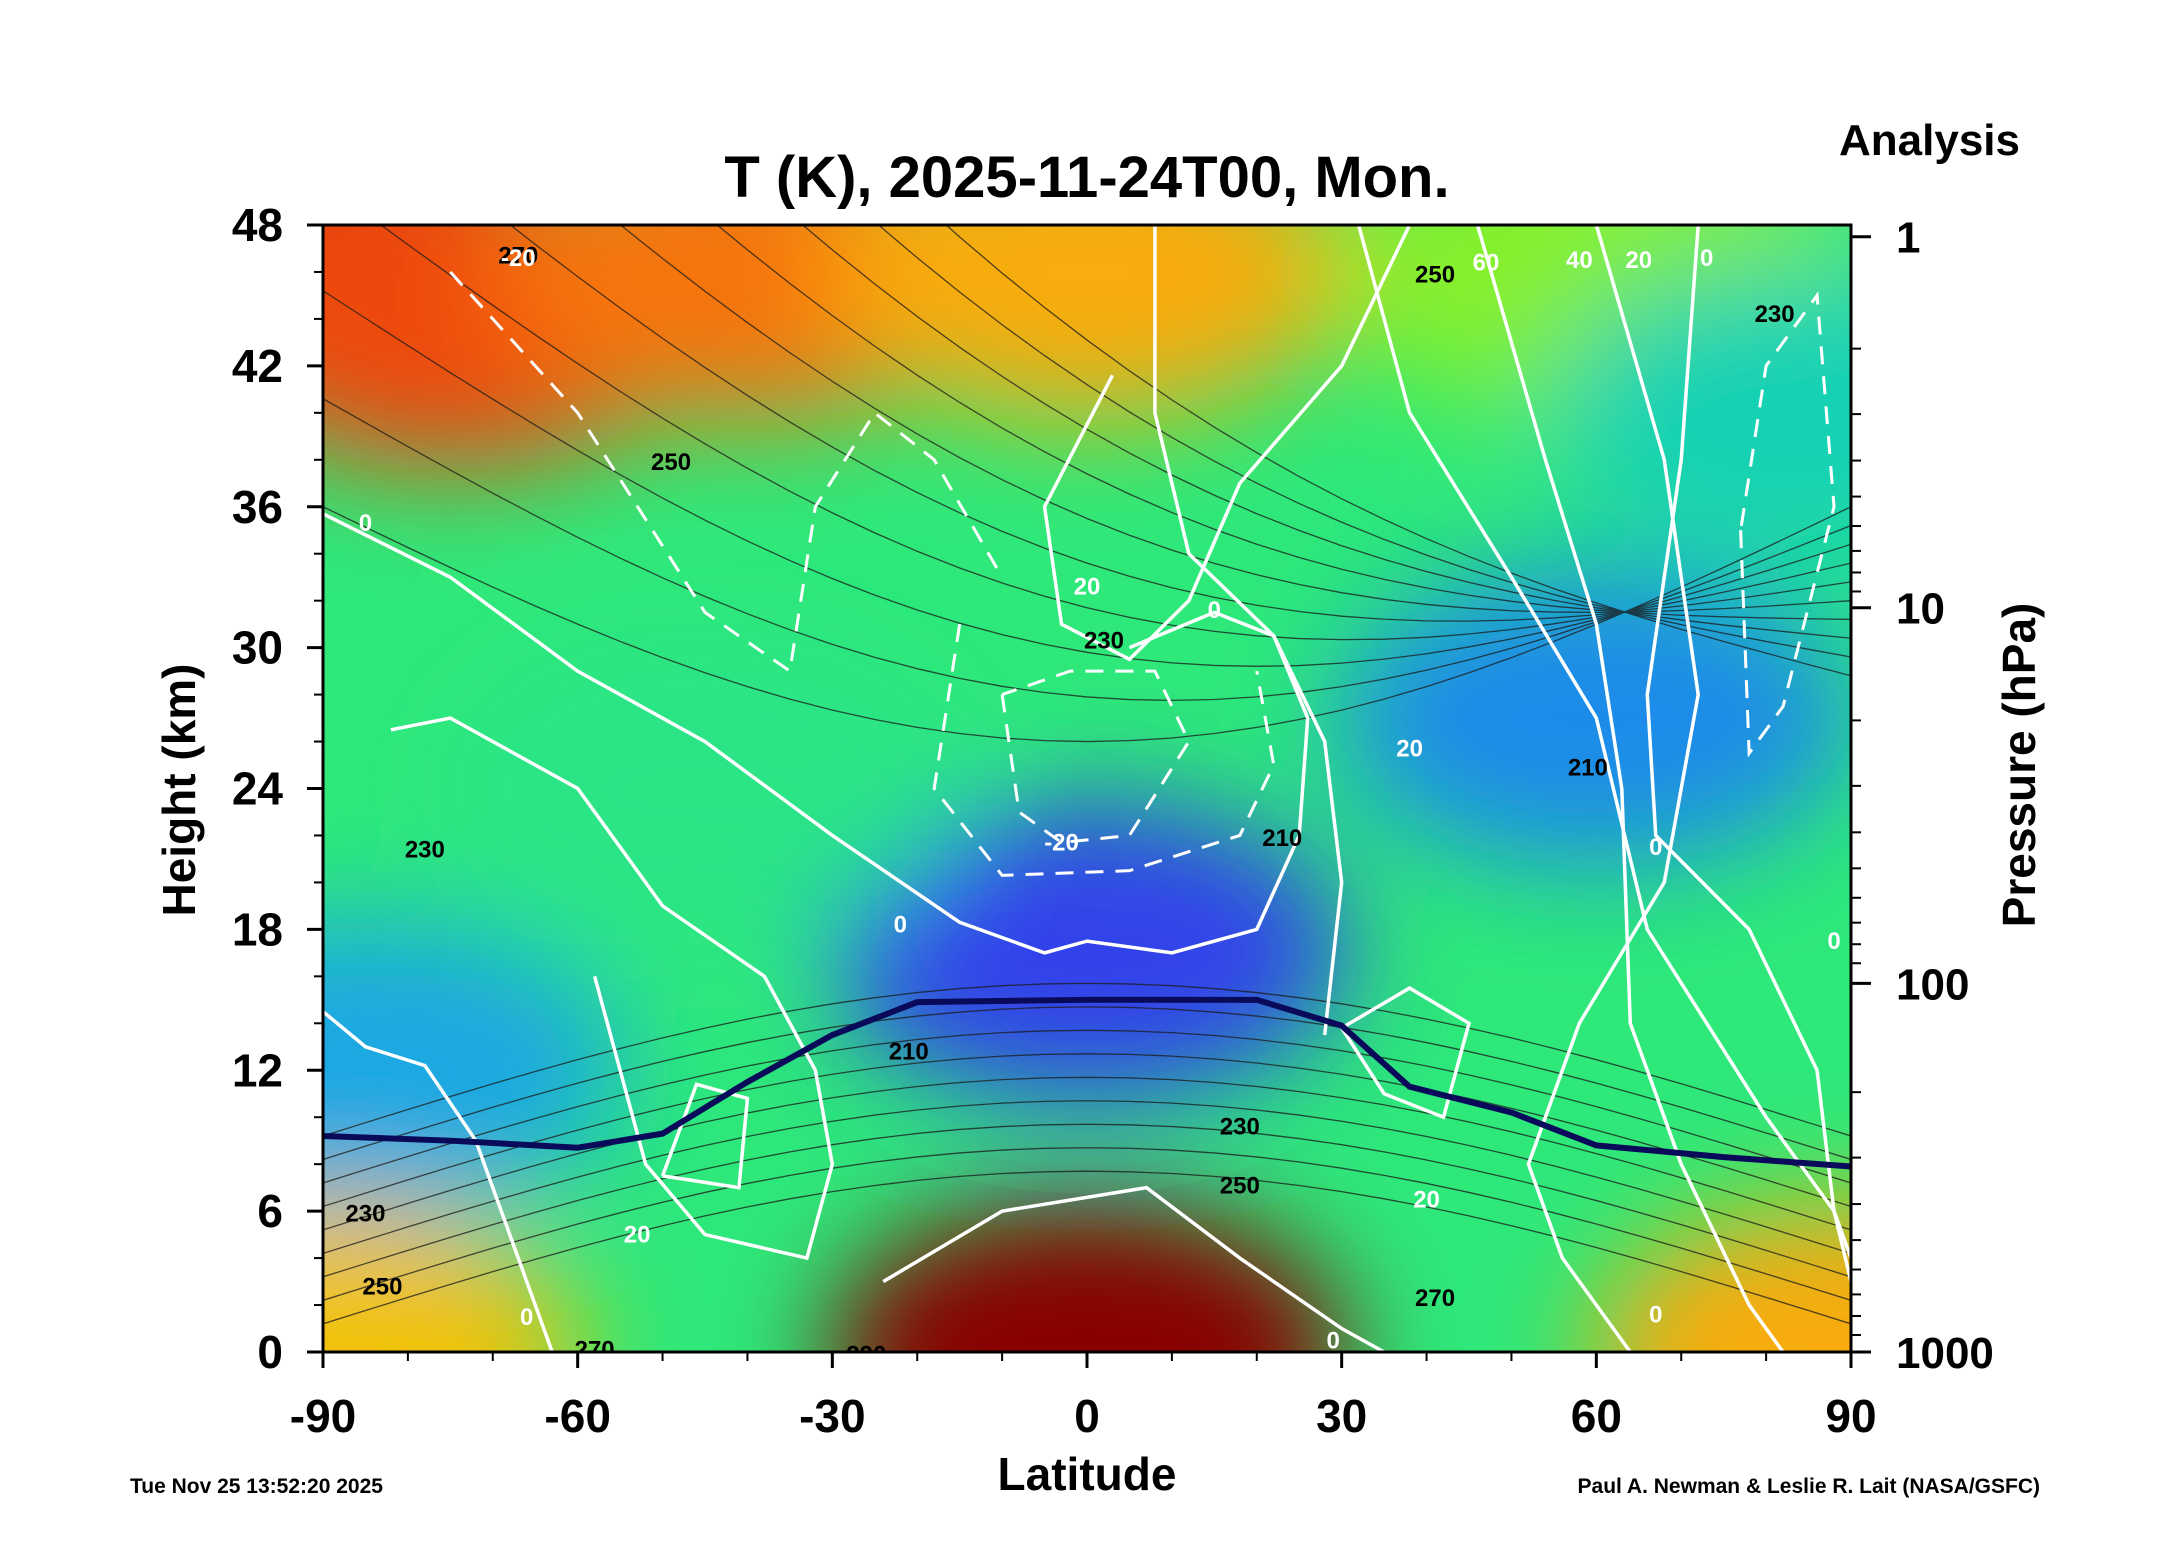 The width and height of the screenshot is (2165, 1561). Describe the element at coordinates (1638, 260) in the screenshot. I see `wind-label-10: 20` at that location.